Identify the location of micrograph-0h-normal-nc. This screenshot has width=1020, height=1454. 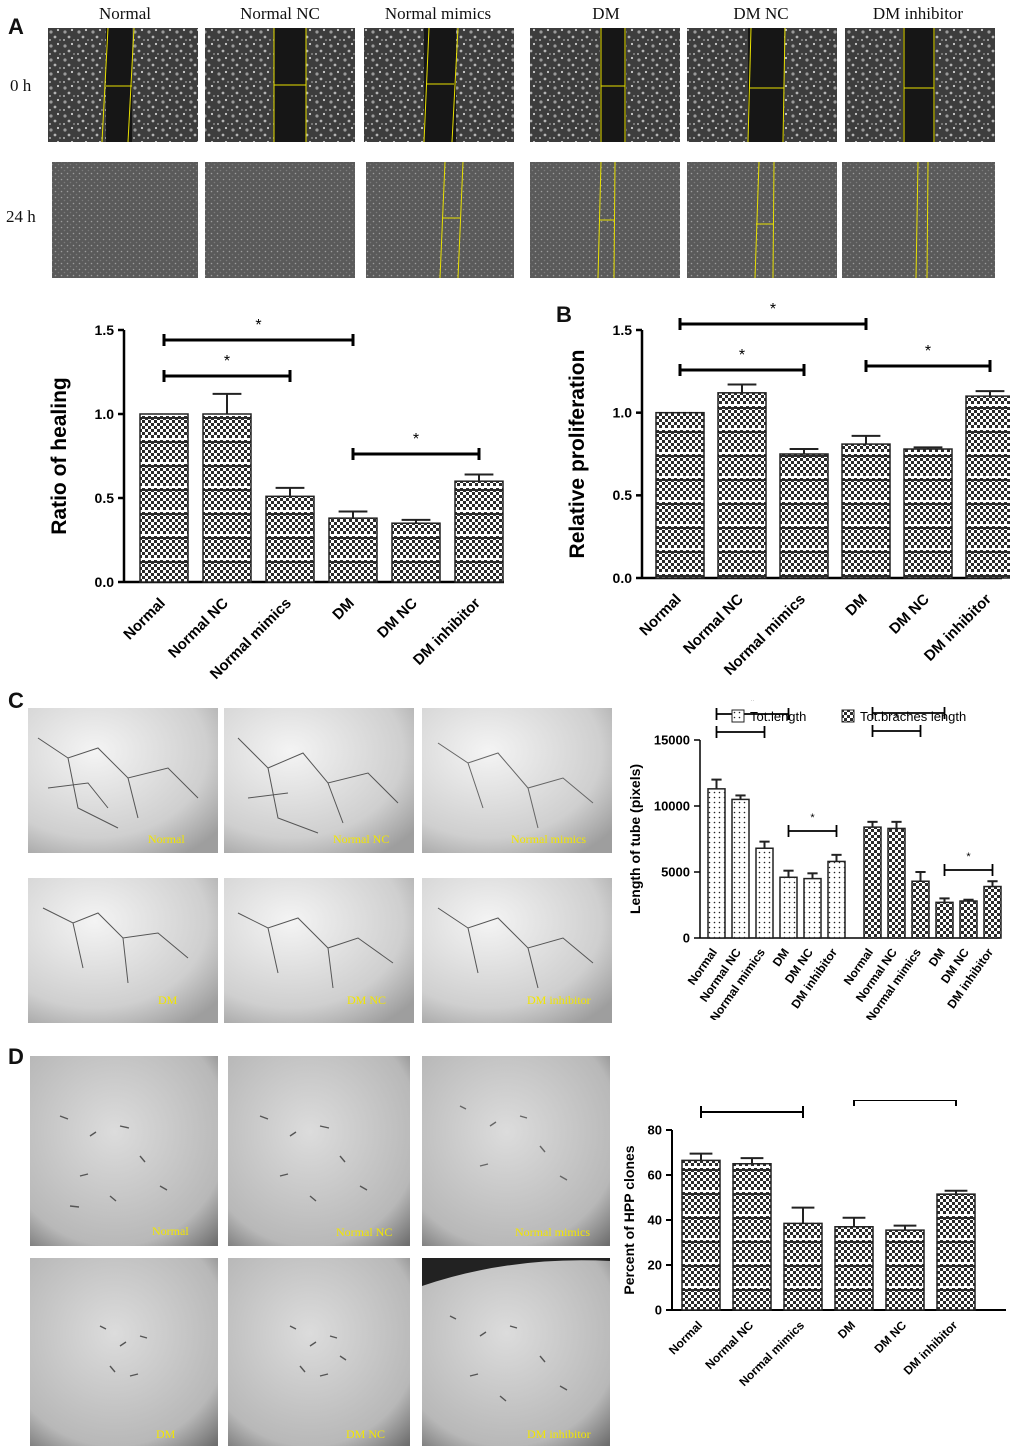
(280, 85).